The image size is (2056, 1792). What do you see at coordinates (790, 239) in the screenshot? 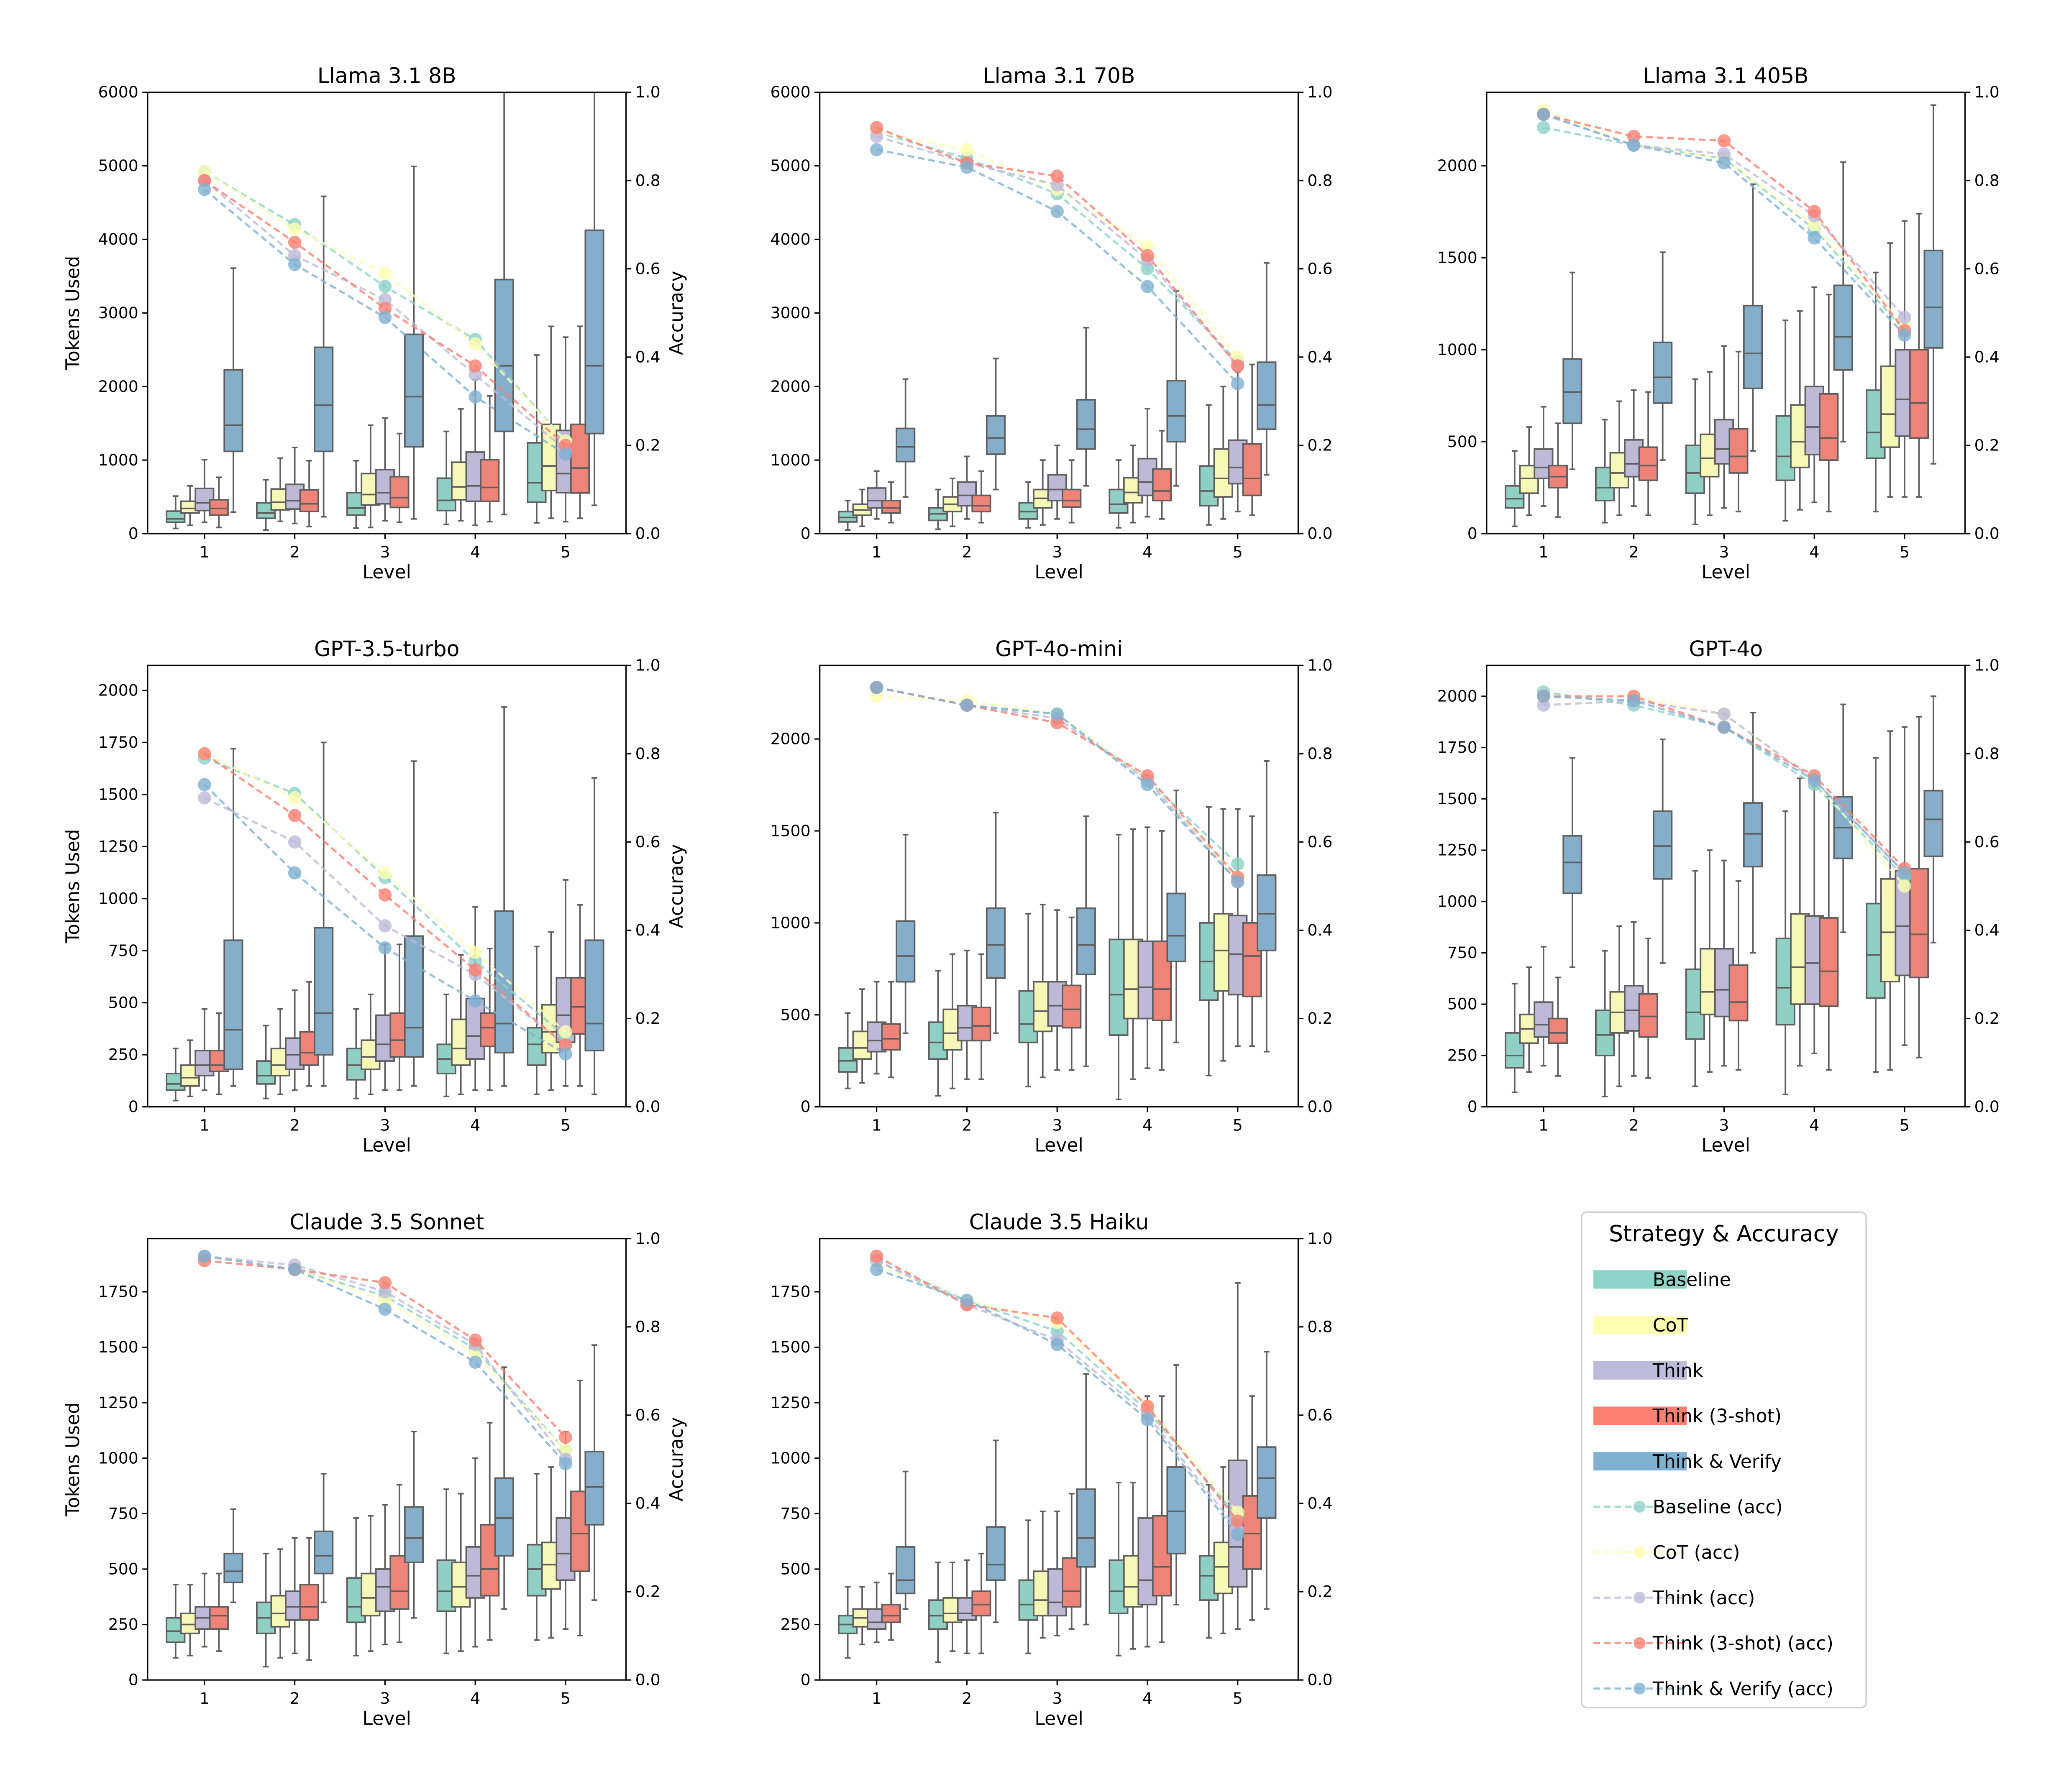
I see `y-tick-label: 4000` at bounding box center [790, 239].